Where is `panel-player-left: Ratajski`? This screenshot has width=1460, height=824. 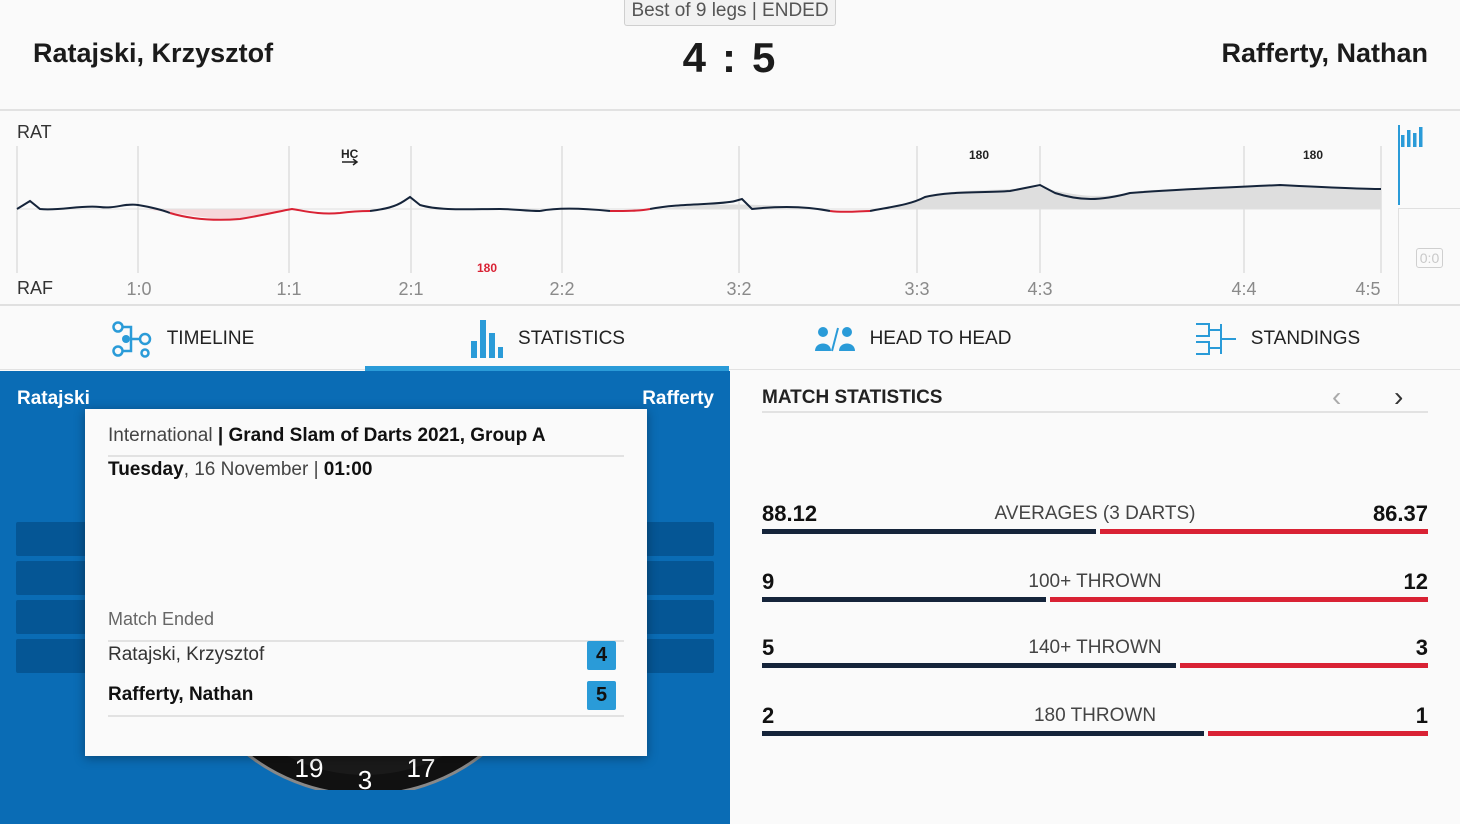
panel-player-left: Ratajski is located at coordinates (53, 398).